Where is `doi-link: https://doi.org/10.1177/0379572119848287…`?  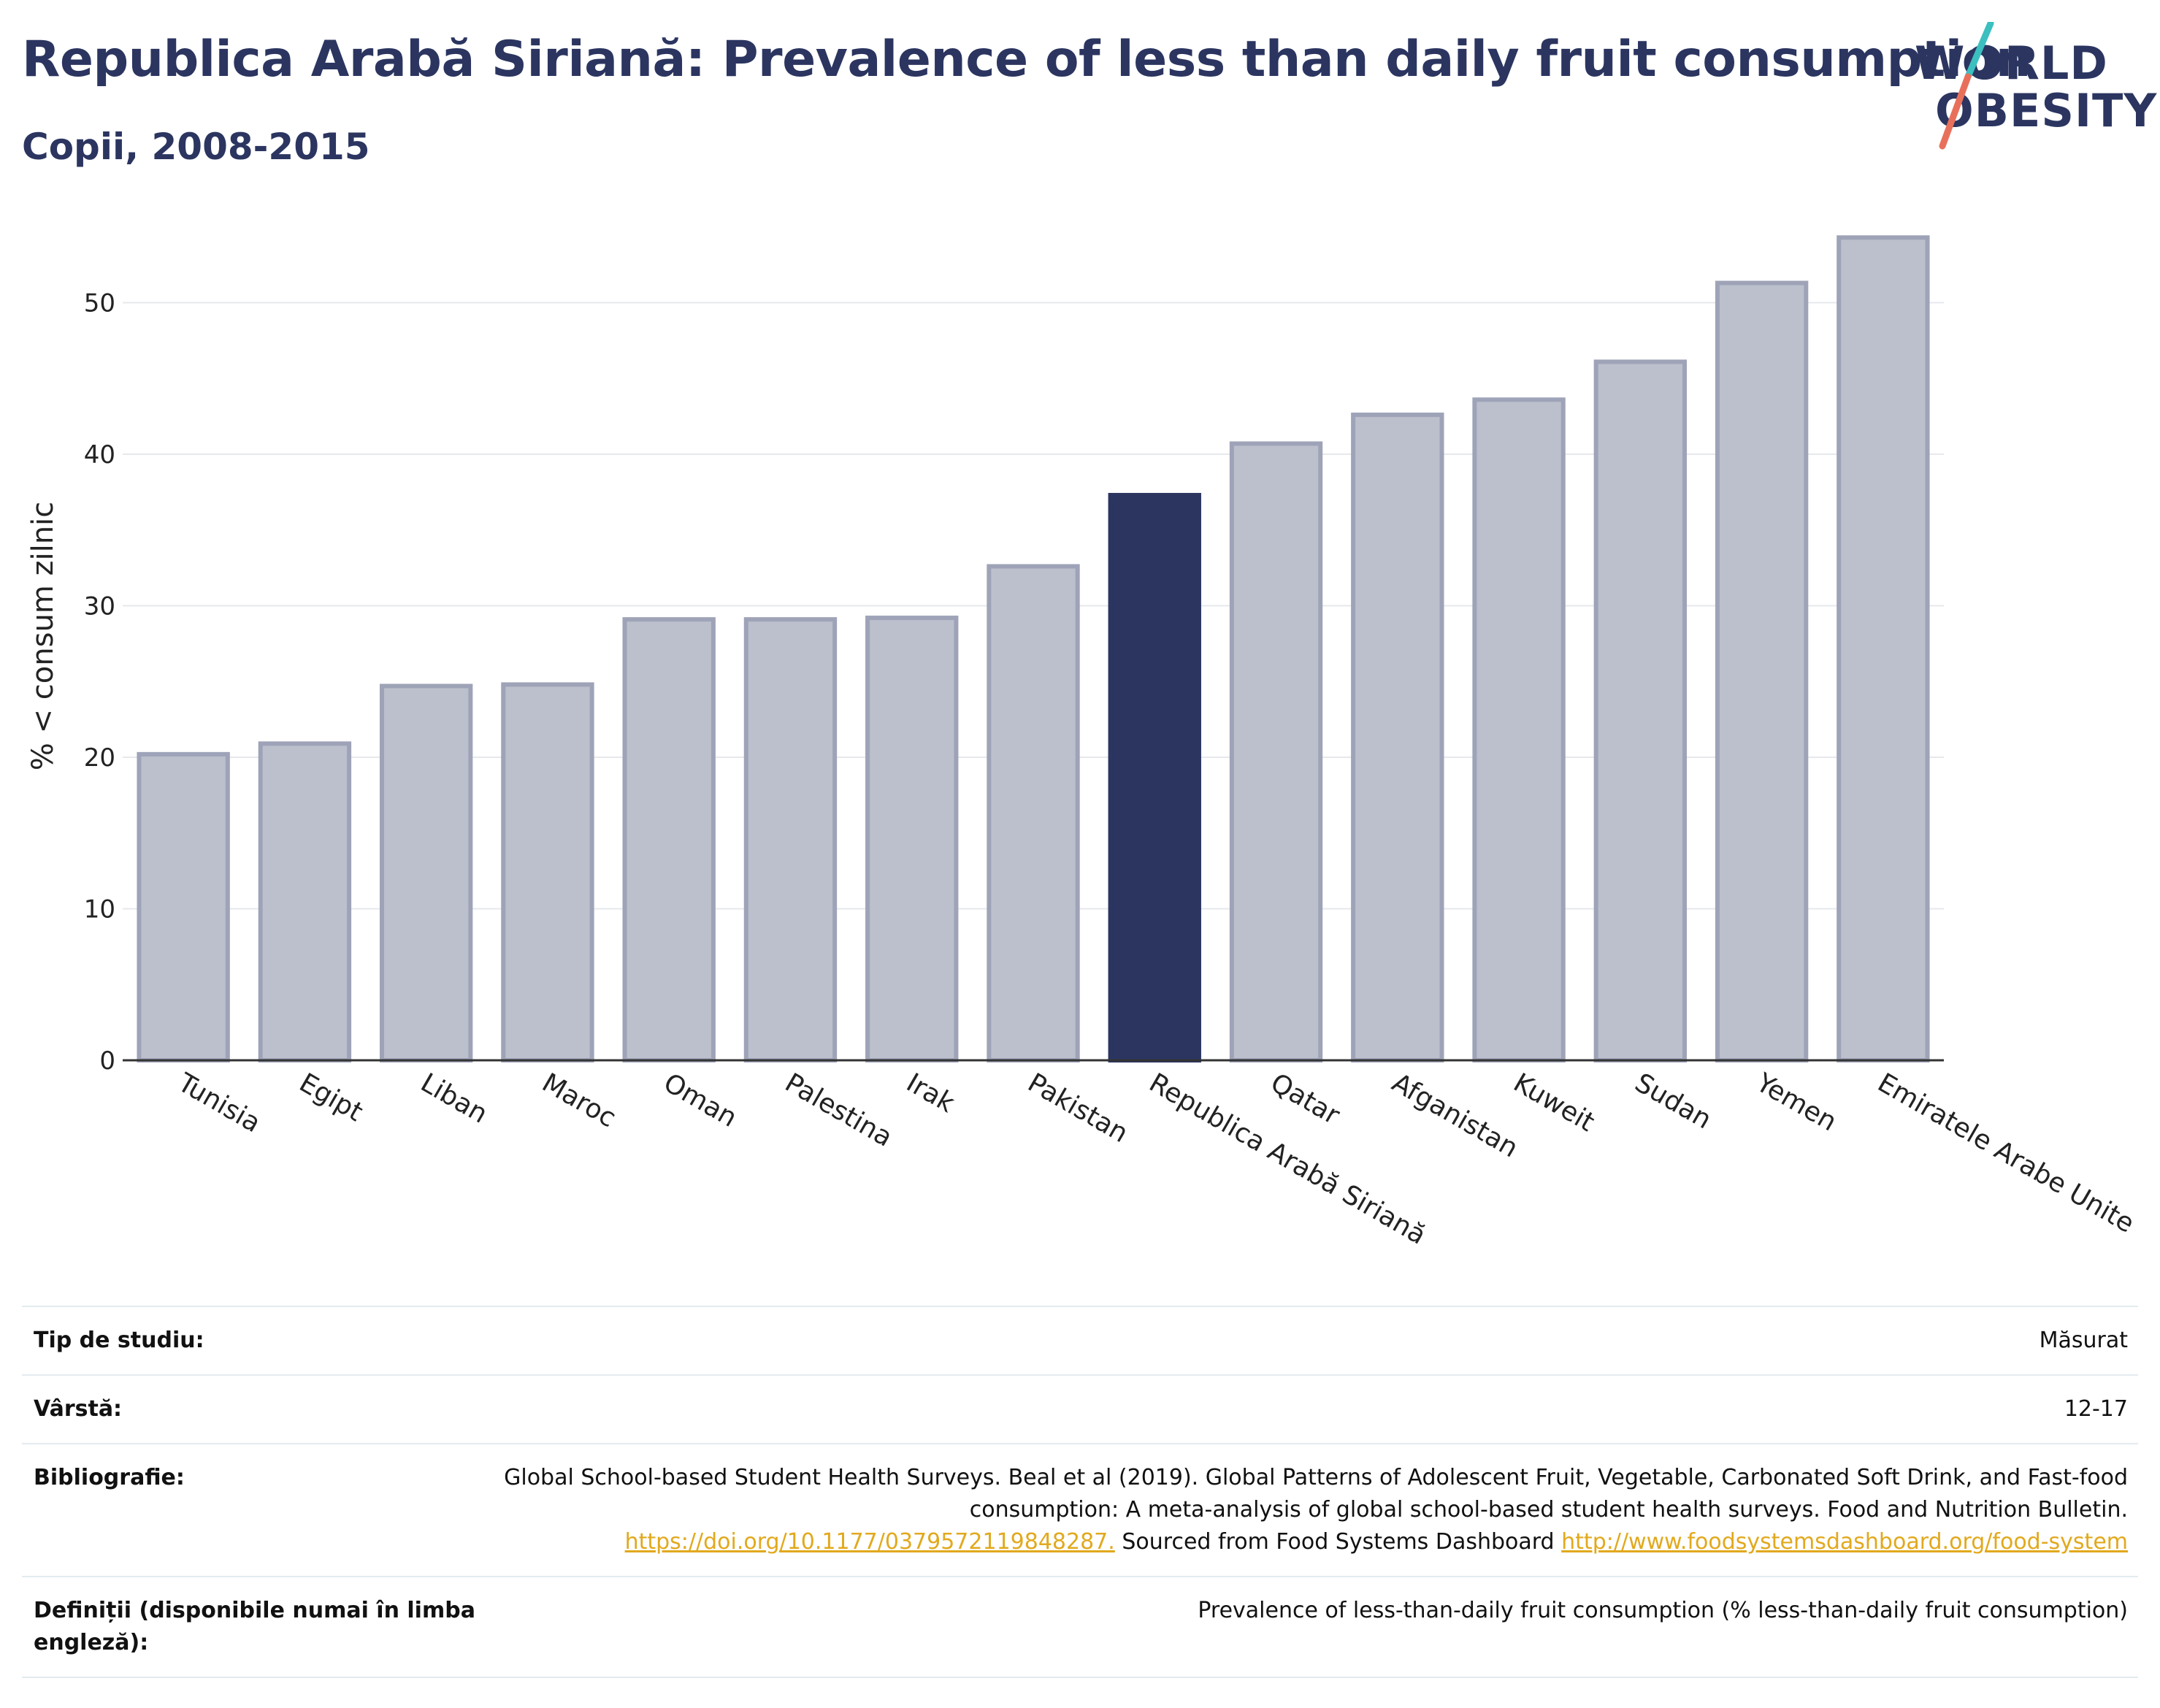 doi-link: https://doi.org/10.1177/0379572119848287… is located at coordinates (869, 1542).